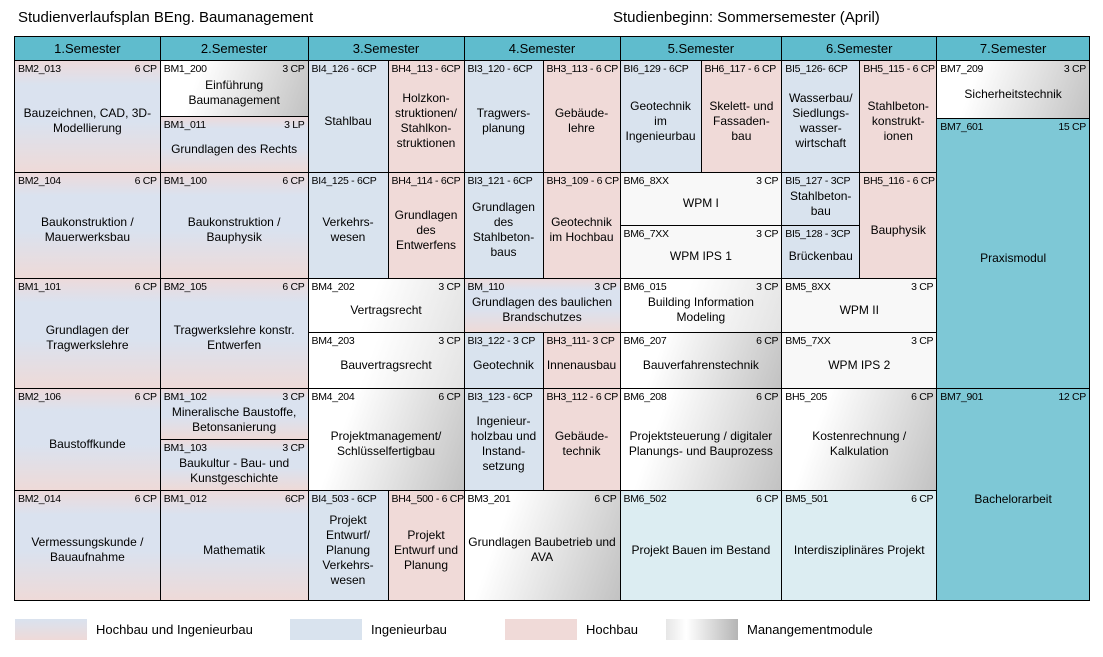  What do you see at coordinates (489, 499) in the screenshot?
I see `module-code: BM3_201` at bounding box center [489, 499].